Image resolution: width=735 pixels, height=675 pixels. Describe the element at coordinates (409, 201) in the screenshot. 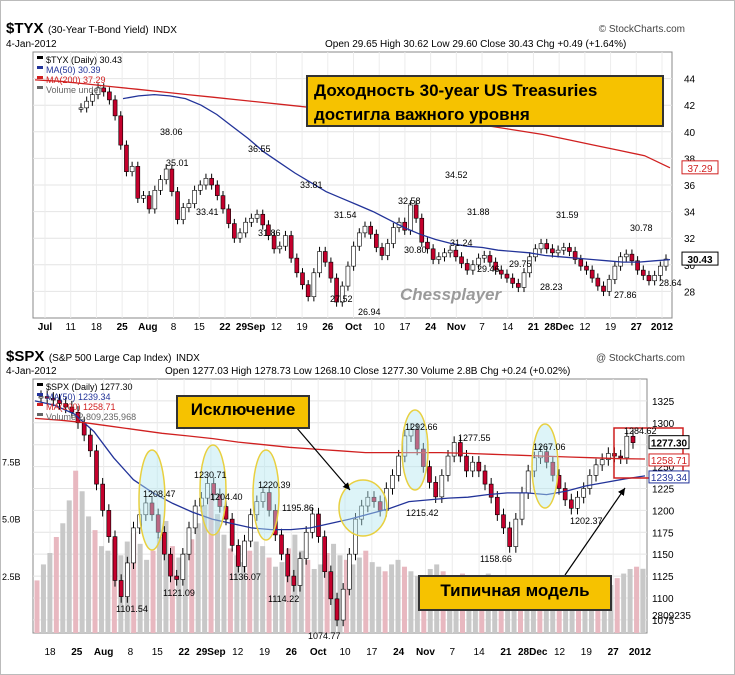

I see `tyx-annotation: 32.58` at that location.